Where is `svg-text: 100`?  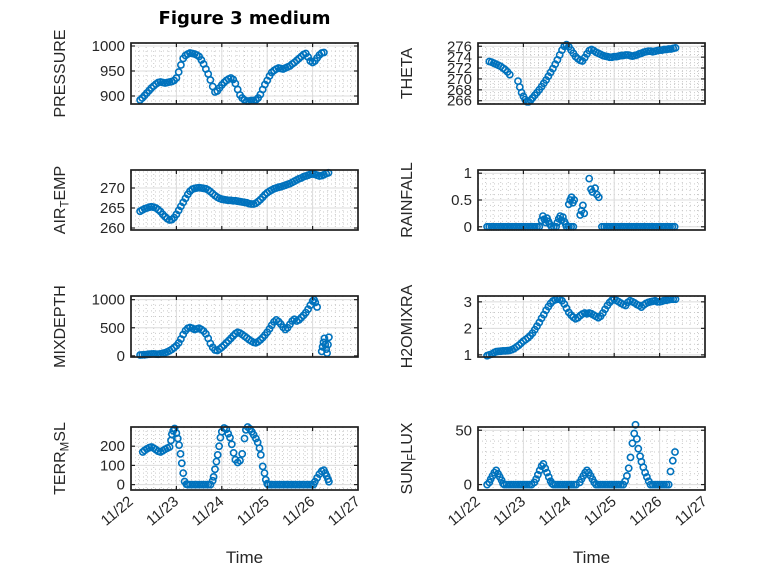 svg-text: 100 is located at coordinates (112, 465).